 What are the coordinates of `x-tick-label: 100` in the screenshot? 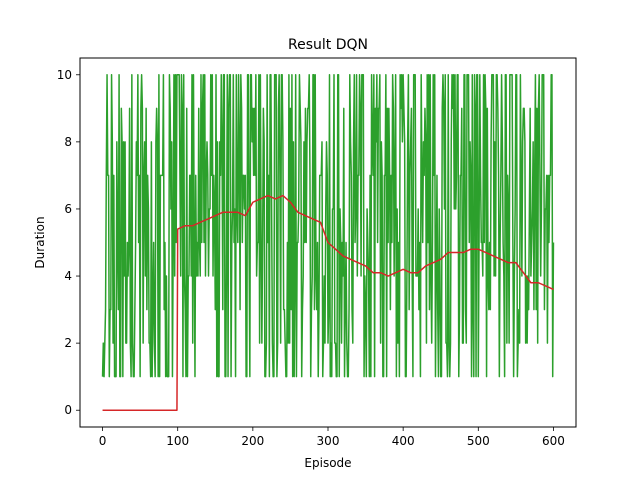 It's located at (177, 441).